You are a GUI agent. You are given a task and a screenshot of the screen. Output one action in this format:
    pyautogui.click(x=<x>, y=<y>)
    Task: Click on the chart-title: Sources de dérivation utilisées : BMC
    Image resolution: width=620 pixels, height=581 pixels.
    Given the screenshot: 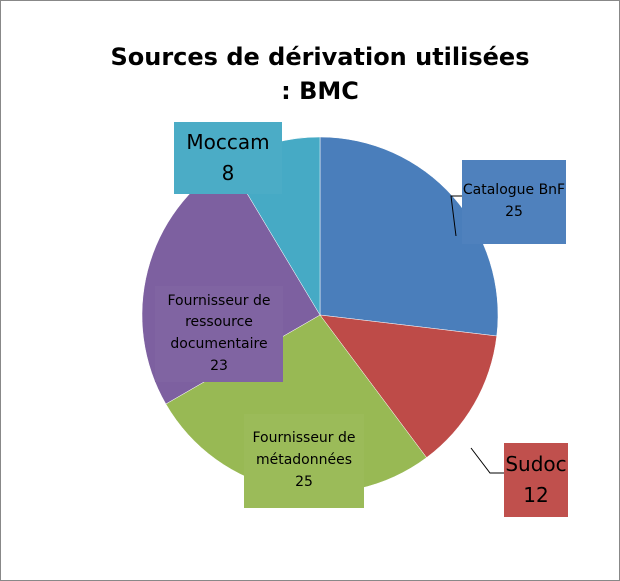 What is the action you would take?
    pyautogui.click(x=320, y=74)
    